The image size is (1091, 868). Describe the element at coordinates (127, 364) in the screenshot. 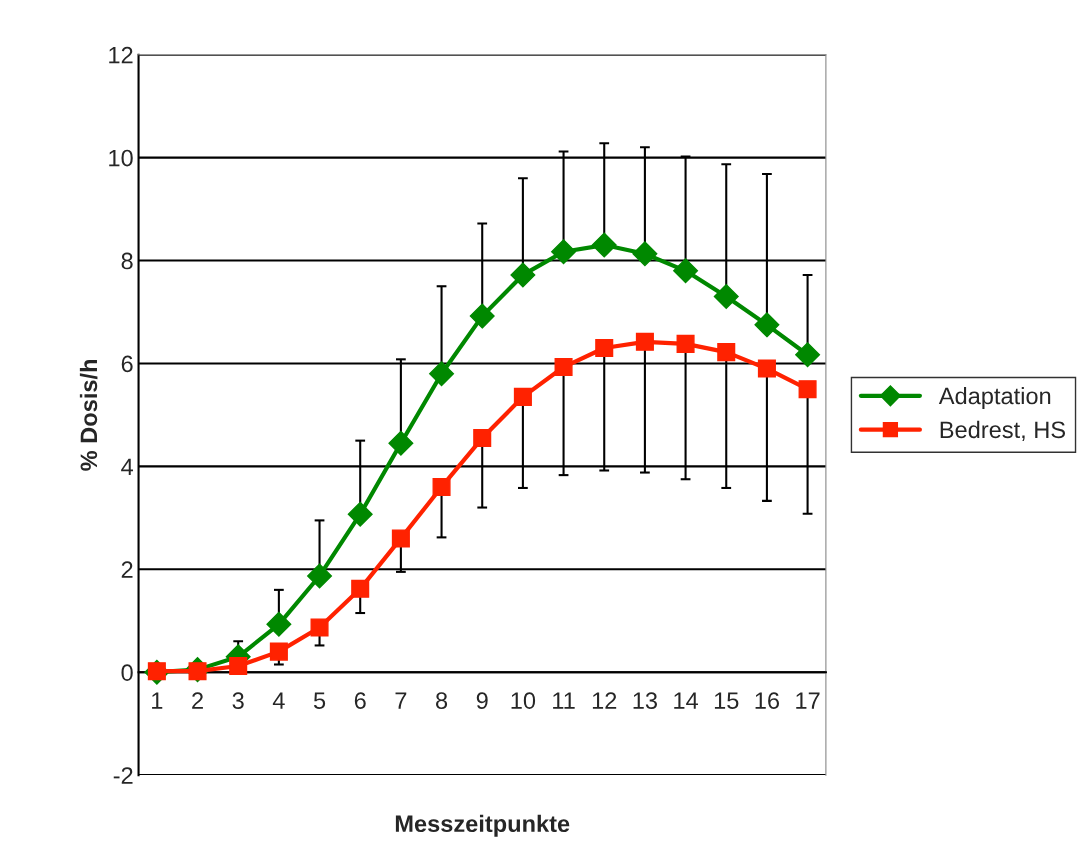

I see `y-tick-label: 6` at that location.